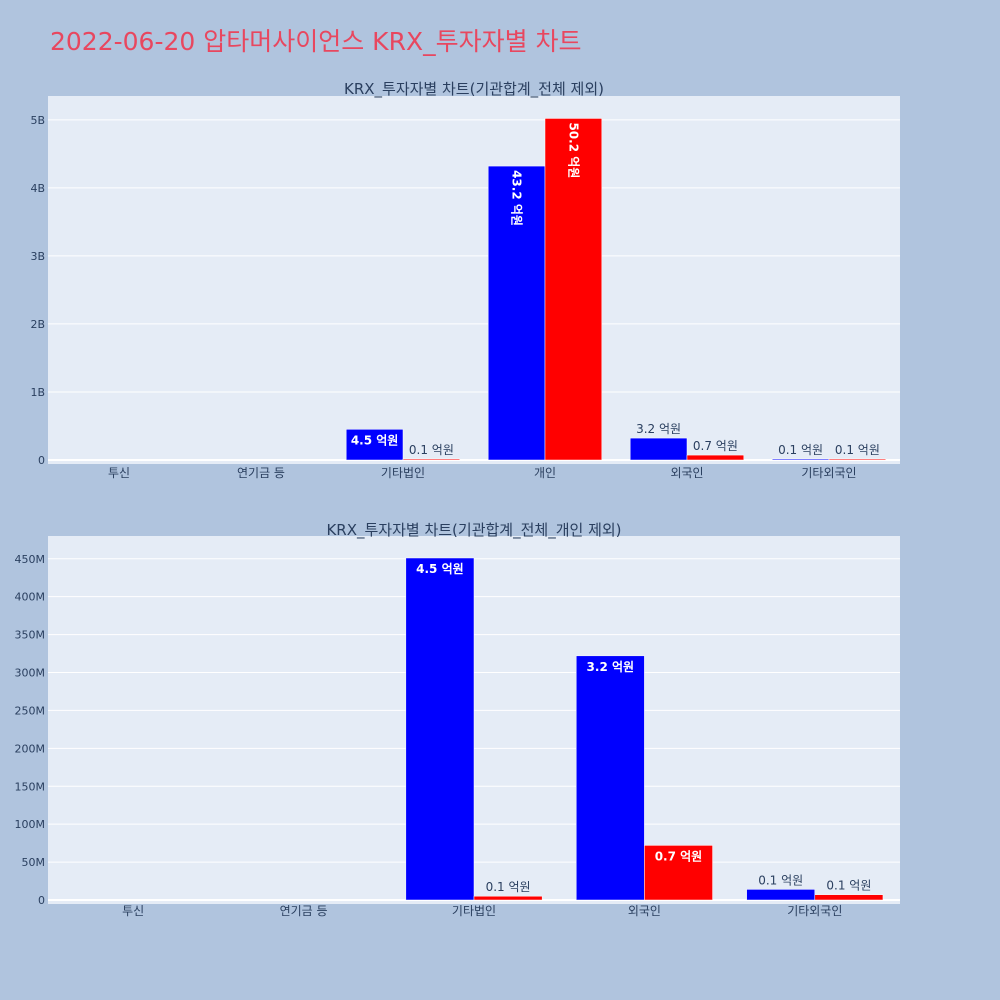 This screenshot has width=1000, height=1000. Describe the element at coordinates (37, 188) in the screenshot. I see `y-tick-label: 4B` at that location.